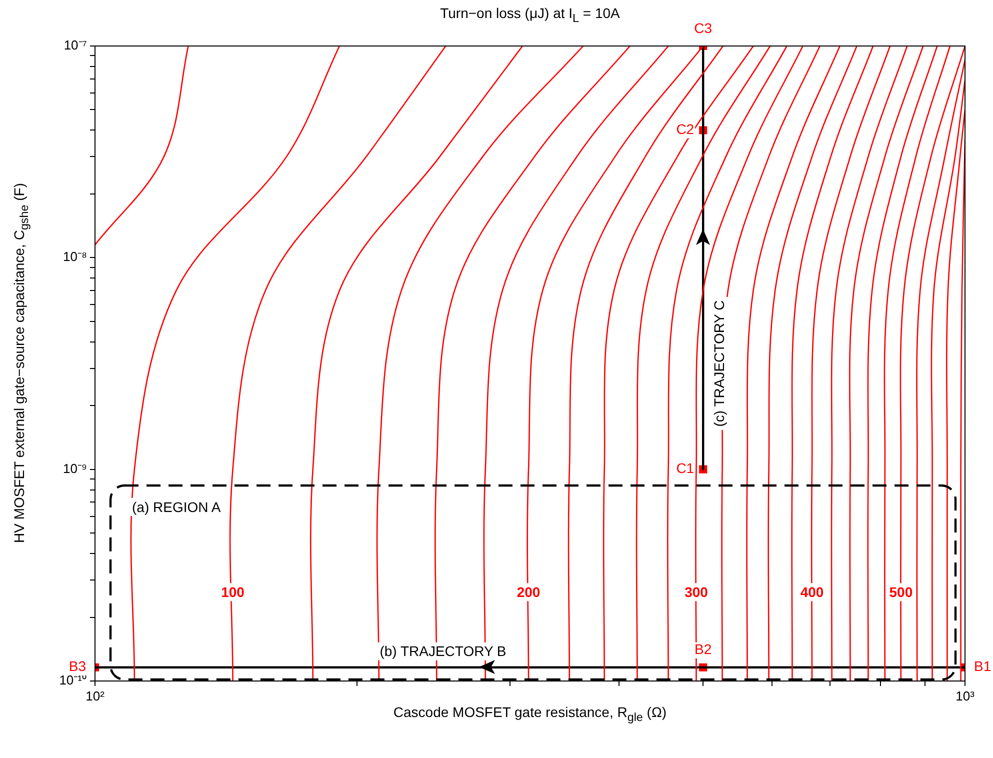  Describe the element at coordinates (983, 666) in the screenshot. I see `annotation: B1` at that location.